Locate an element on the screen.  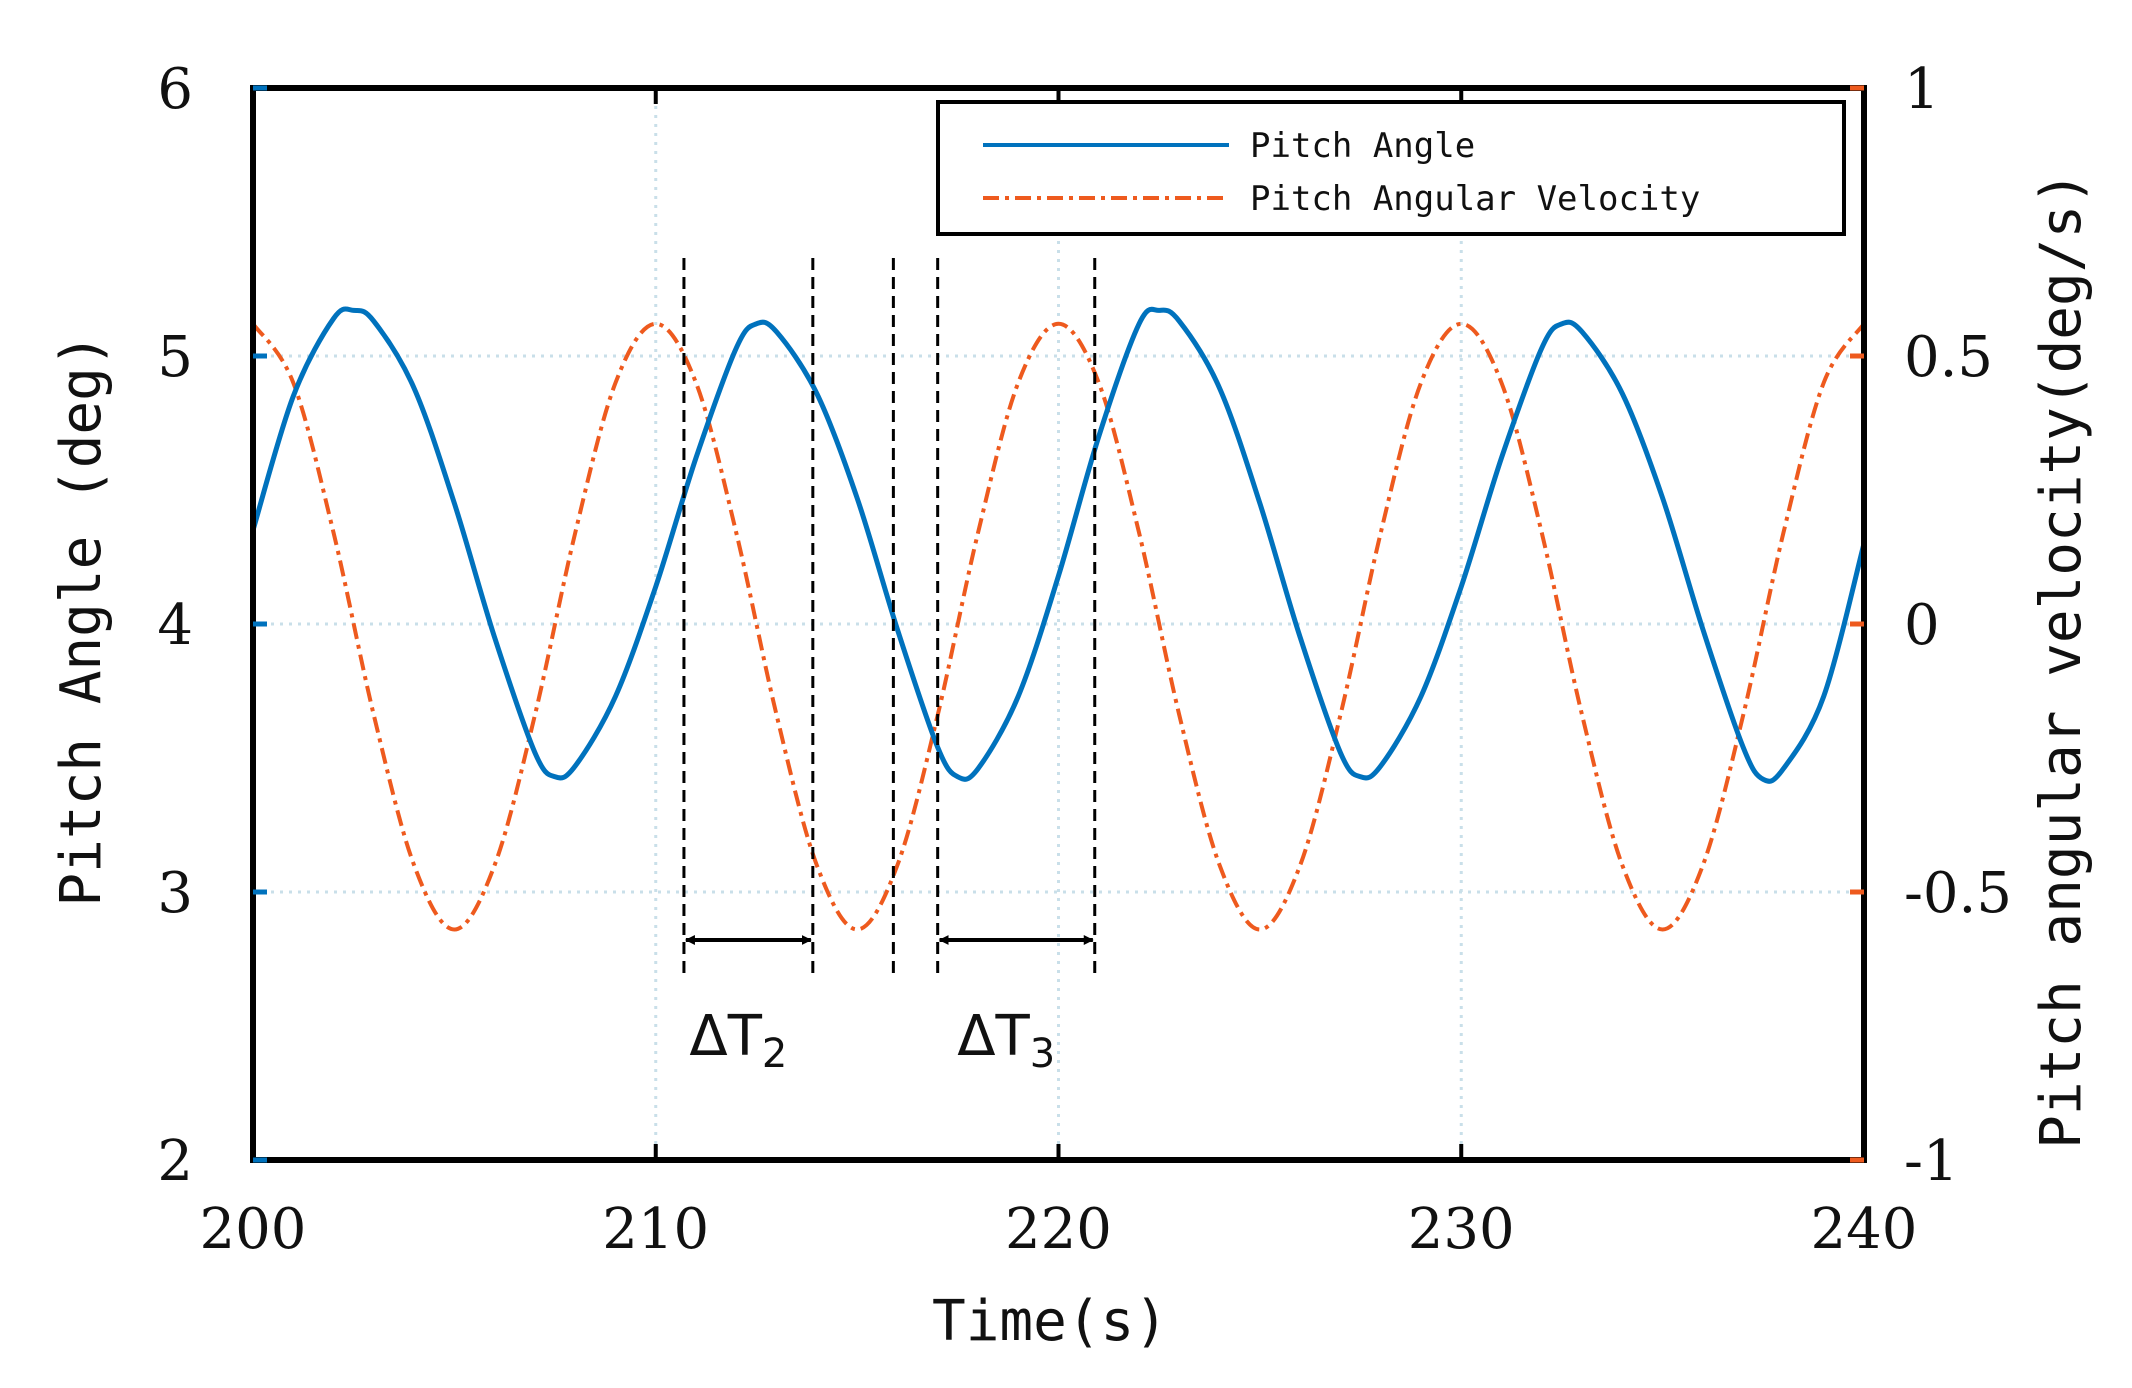
y-left-tick-label: 2 is located at coordinates (175, 1161).